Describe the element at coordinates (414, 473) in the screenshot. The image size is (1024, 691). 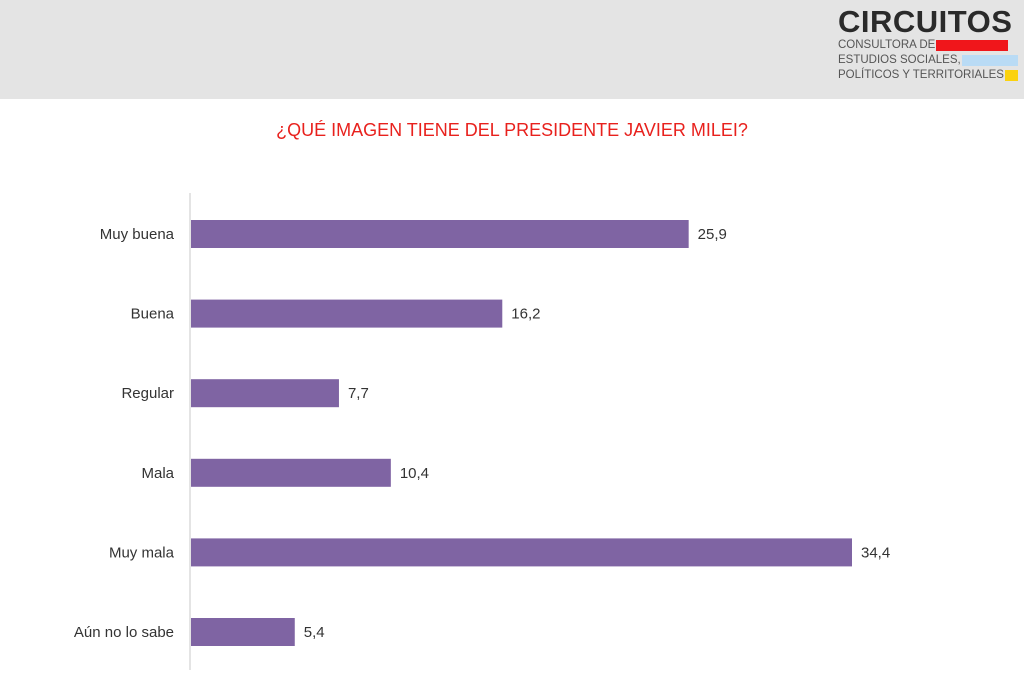
I see `value-label: 10,4` at that location.